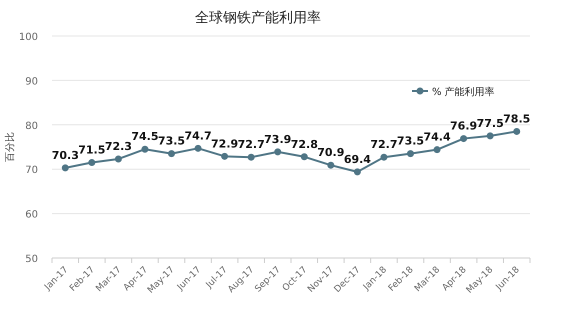 The height and width of the screenshot is (320, 563). What do you see at coordinates (28, 37) in the screenshot?
I see `y-tick-label: 100` at bounding box center [28, 37].